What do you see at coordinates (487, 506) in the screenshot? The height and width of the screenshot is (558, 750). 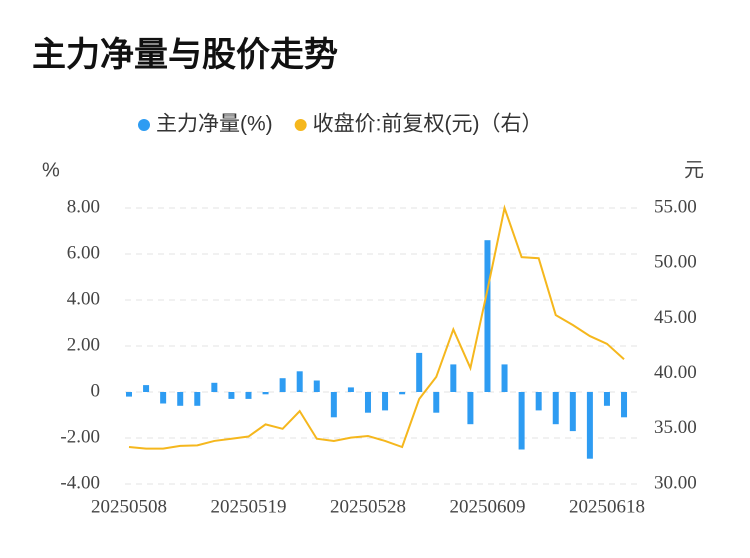 I see `x-tick-label: 20250609` at bounding box center [487, 506].